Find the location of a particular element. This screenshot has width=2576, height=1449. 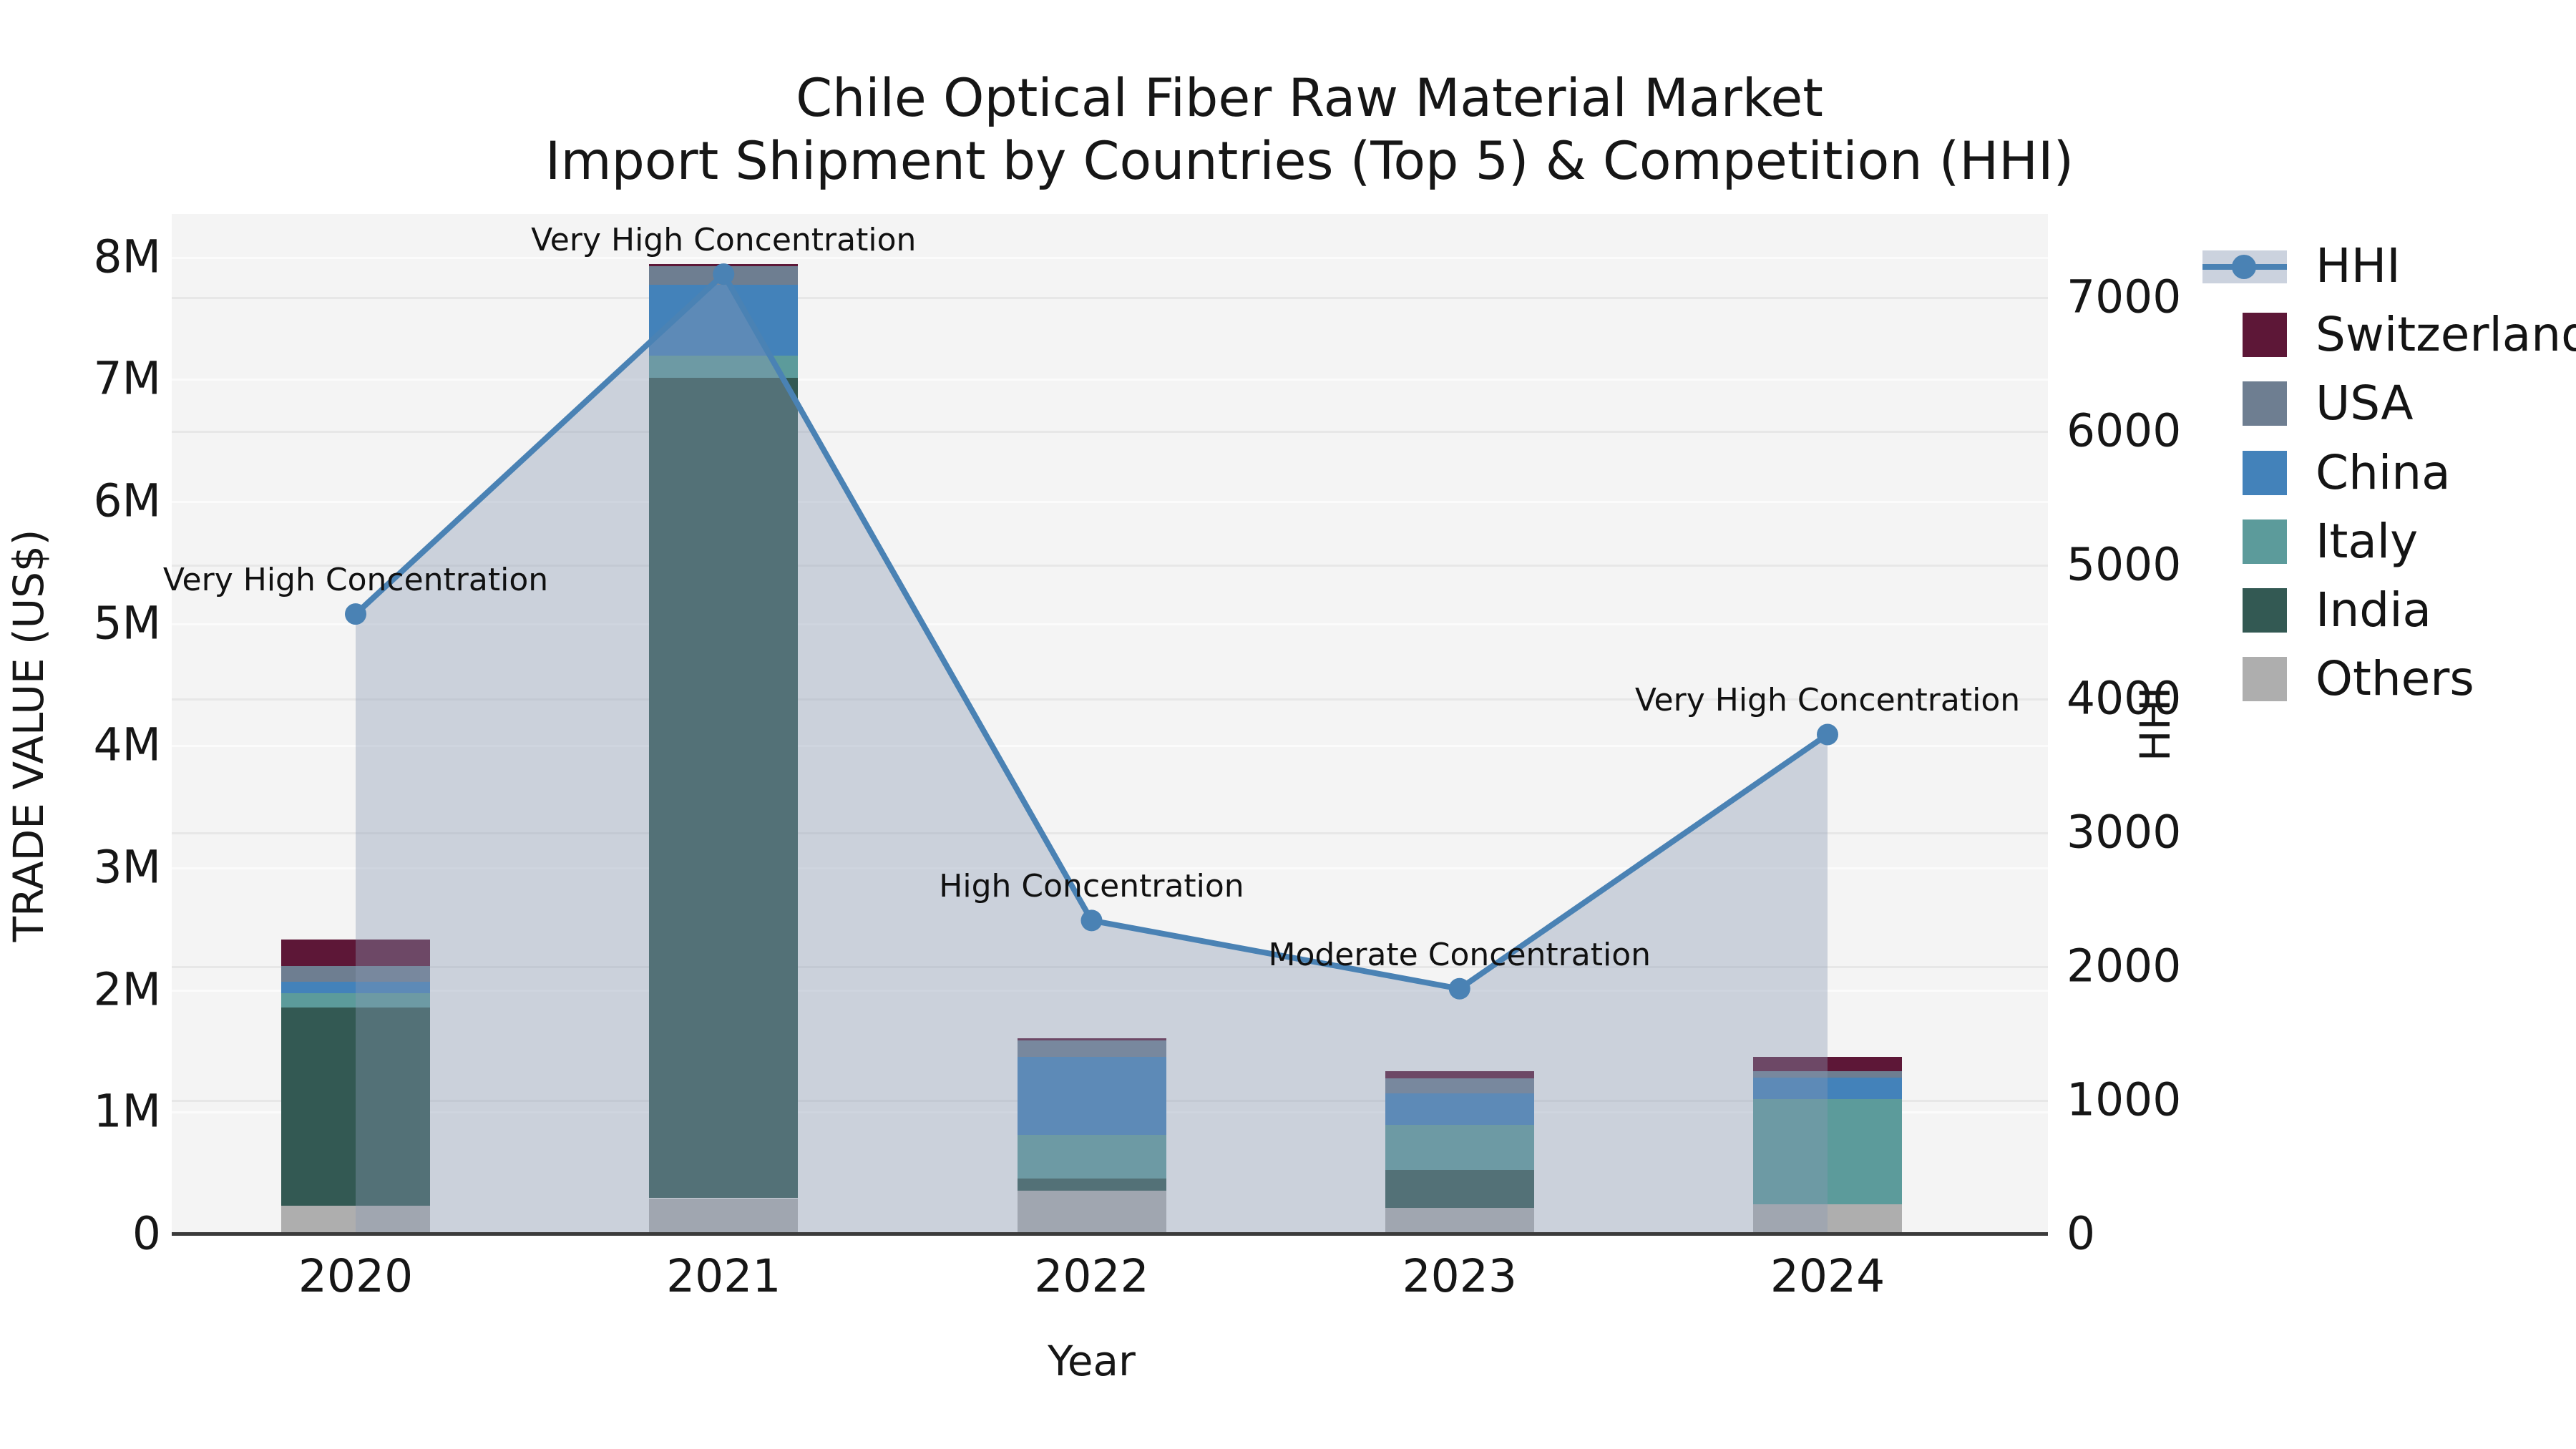

gridline-left-5M is located at coordinates (1110, 624).